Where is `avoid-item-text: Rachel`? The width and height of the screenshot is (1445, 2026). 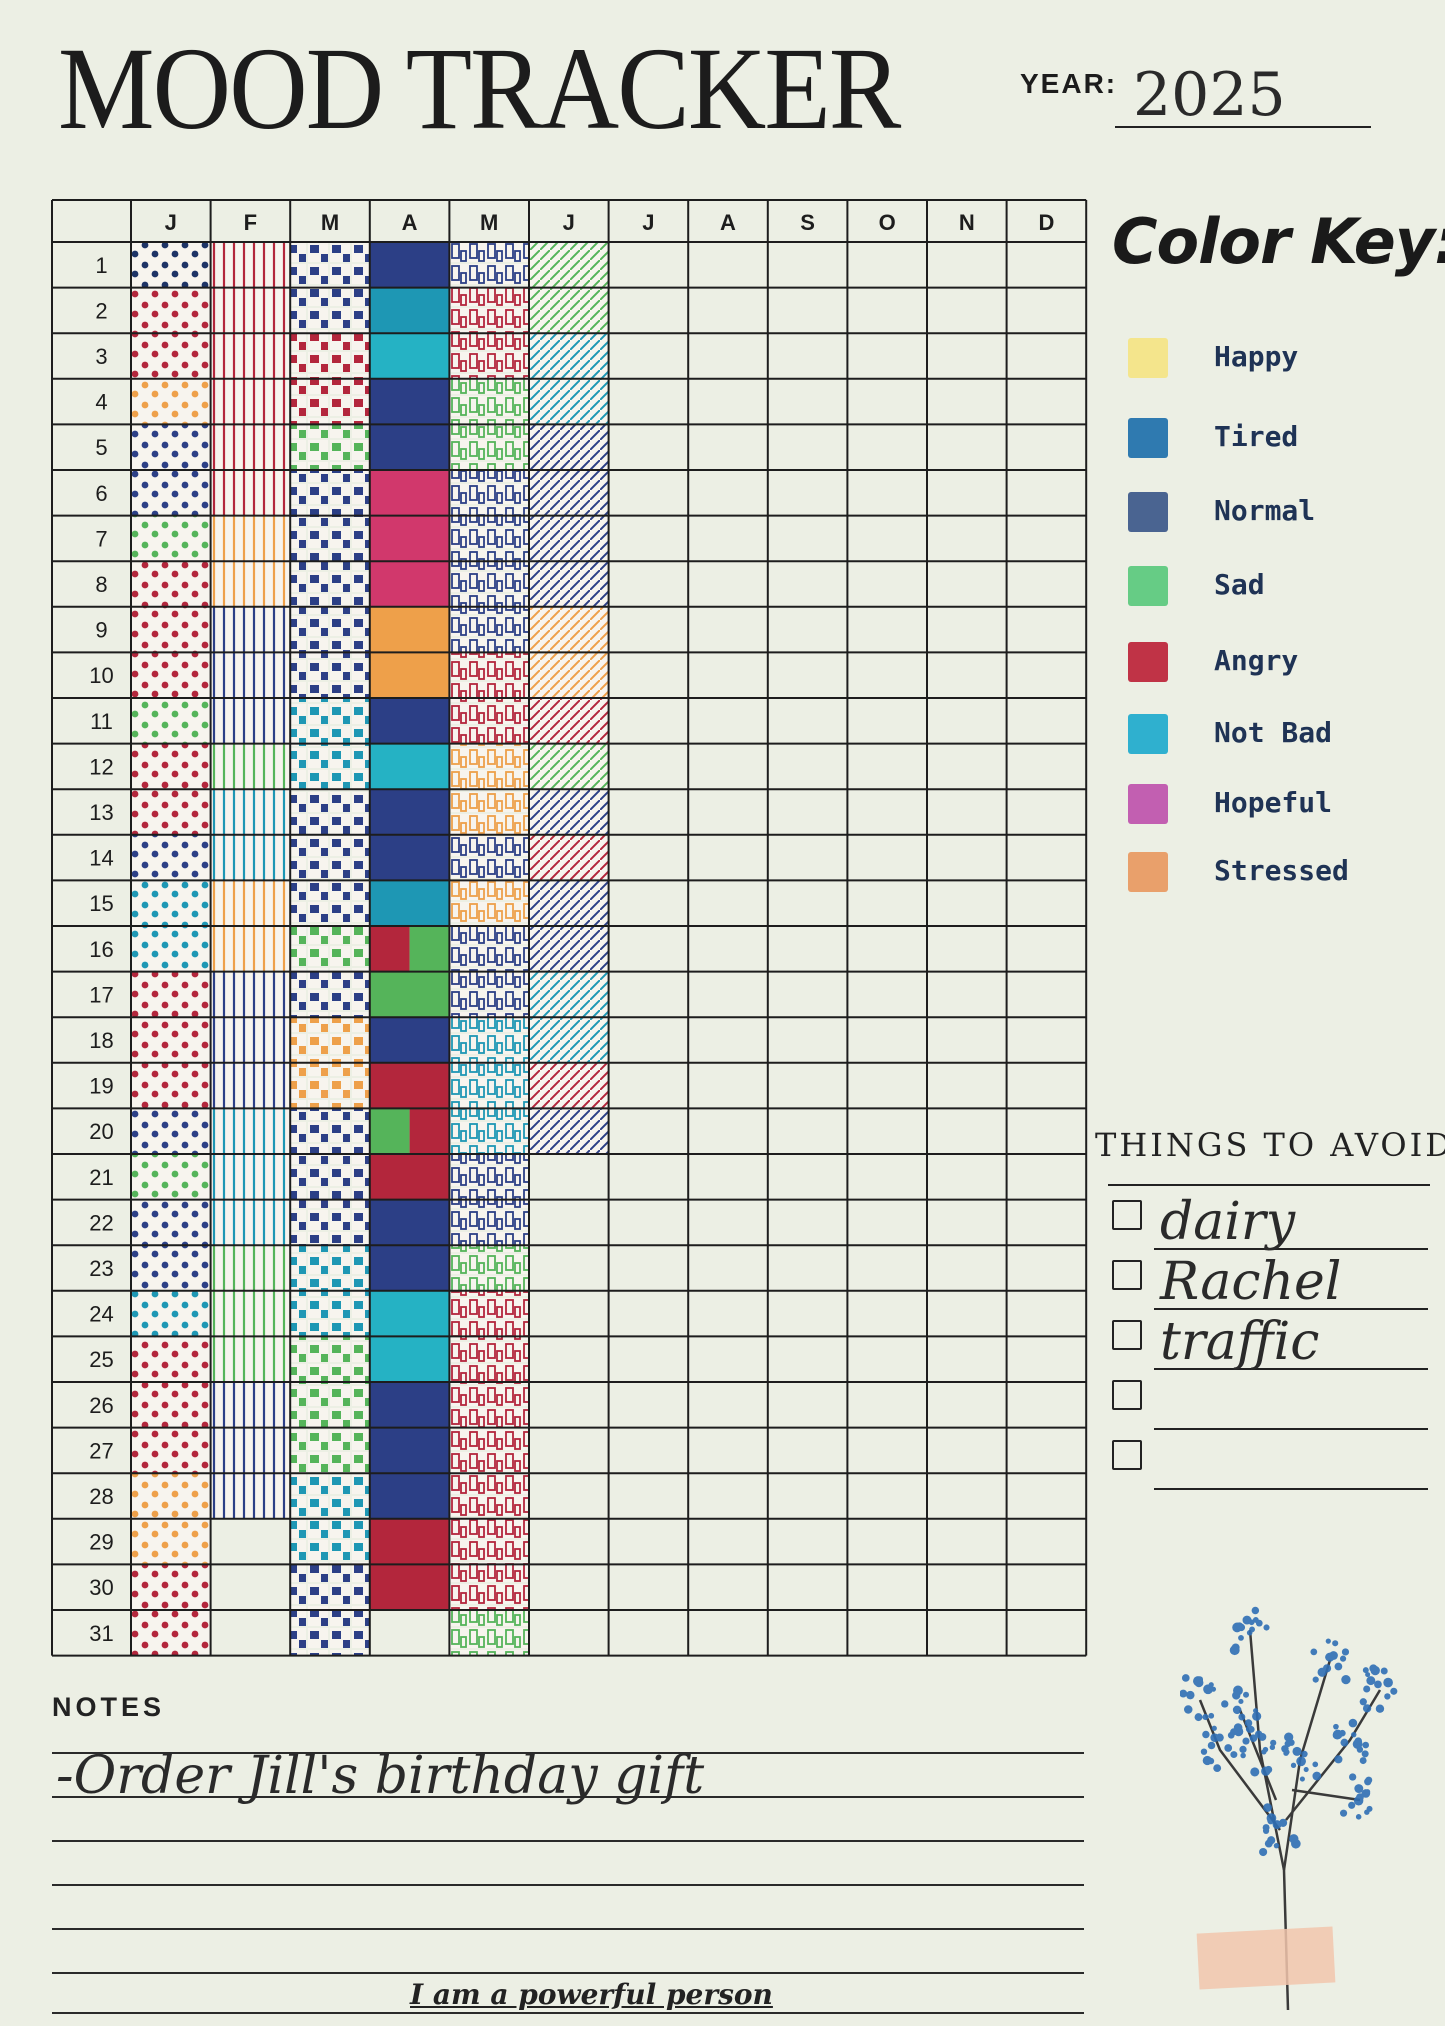
avoid-item-text: Rachel is located at coordinates (1251, 1282).